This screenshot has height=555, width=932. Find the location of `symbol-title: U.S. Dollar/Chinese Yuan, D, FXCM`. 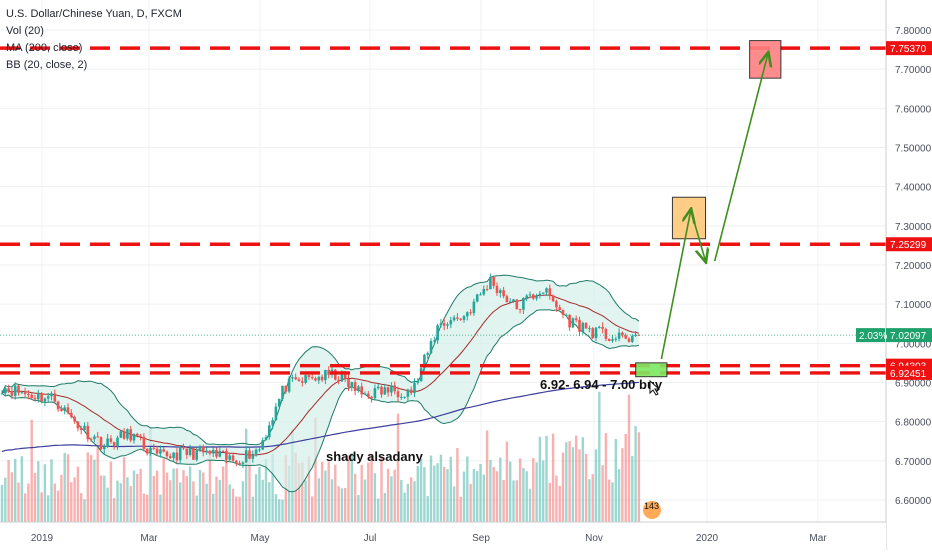

symbol-title: U.S. Dollar/Chinese Yuan, D, FXCM is located at coordinates (94, 14).